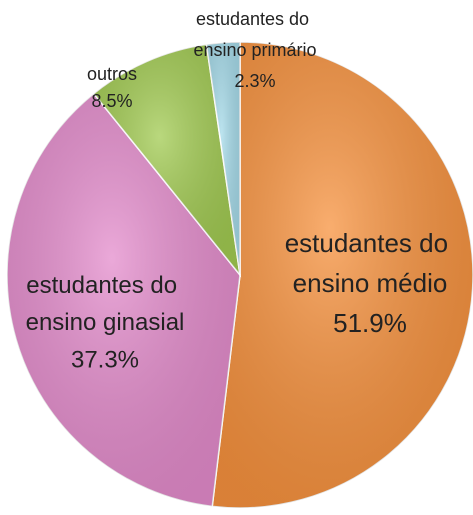  What do you see at coordinates (111, 101) in the screenshot?
I see `value-label: 8.5%` at bounding box center [111, 101].